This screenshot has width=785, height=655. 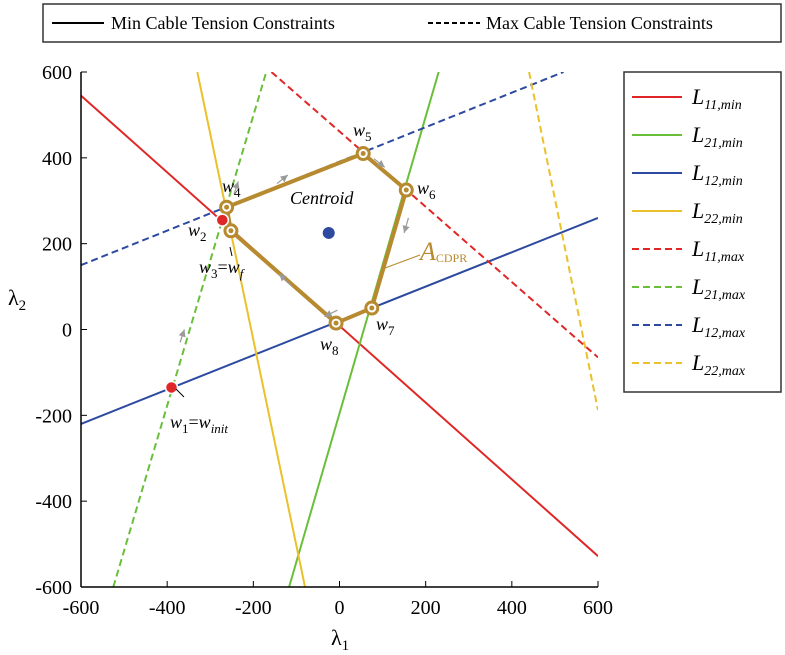 What do you see at coordinates (67, 331) in the screenshot?
I see `y-tick-label: 0` at bounding box center [67, 331].